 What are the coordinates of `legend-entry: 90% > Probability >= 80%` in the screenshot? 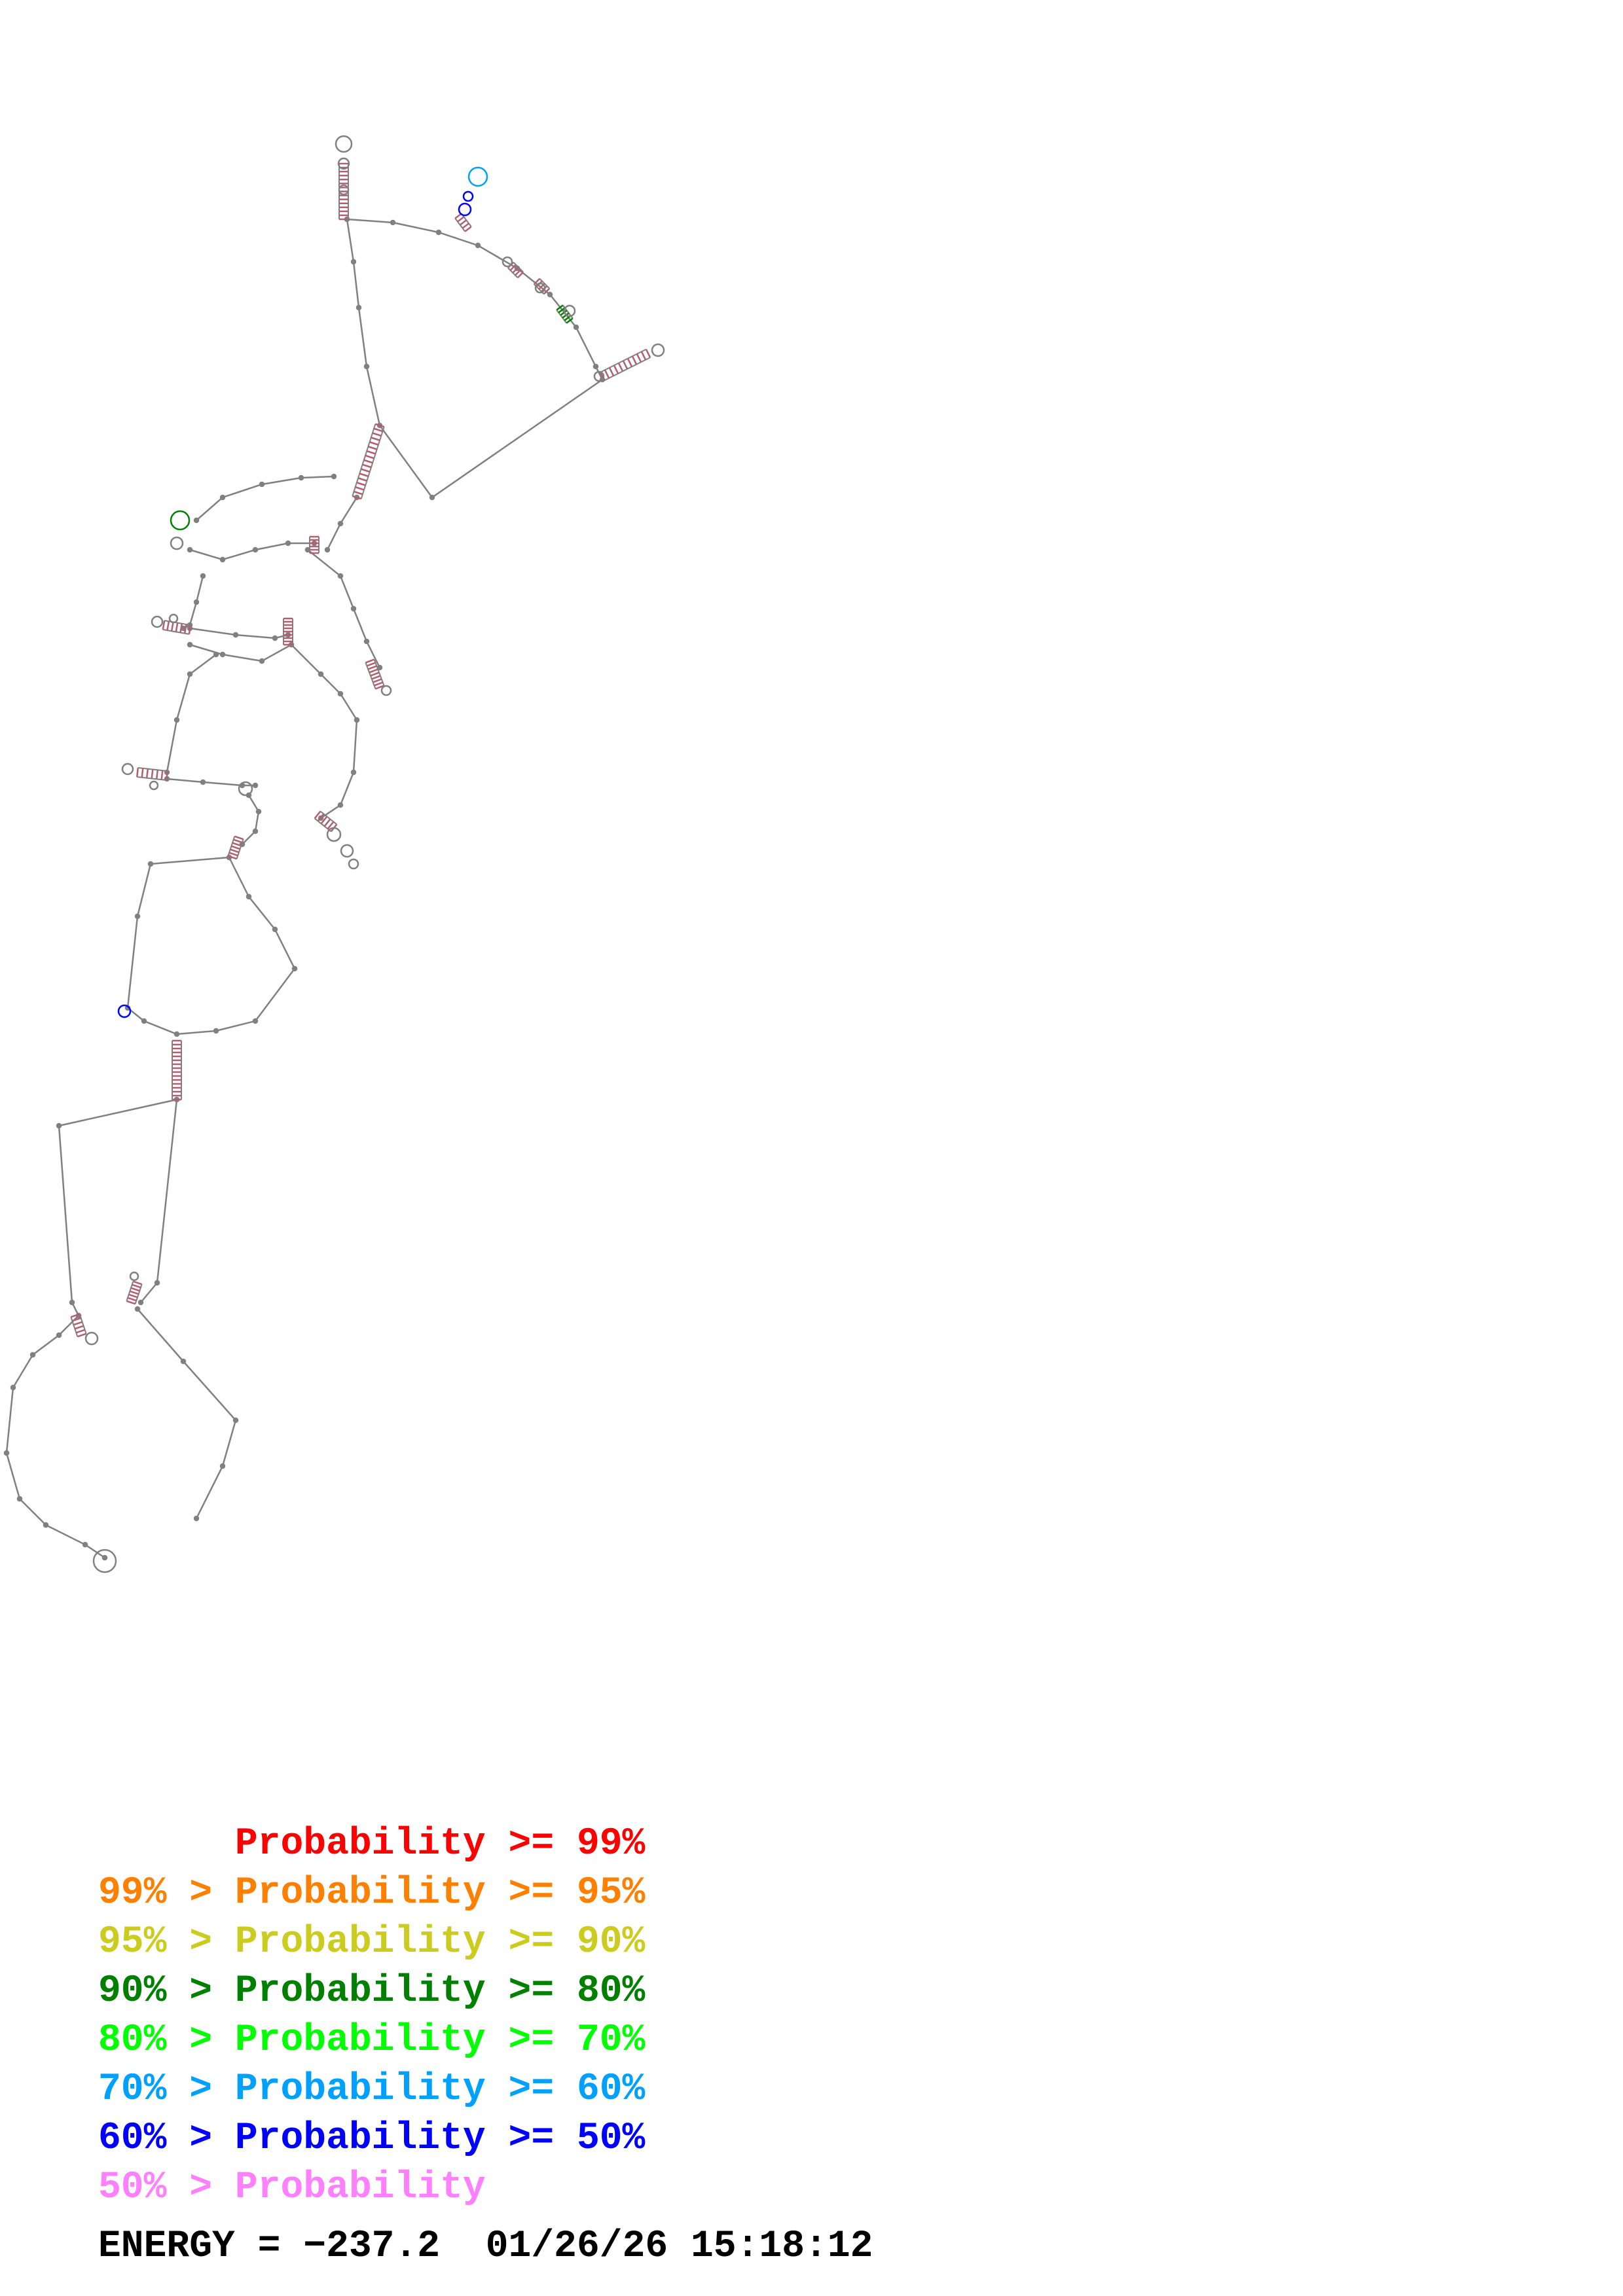 It's located at (371, 1991).